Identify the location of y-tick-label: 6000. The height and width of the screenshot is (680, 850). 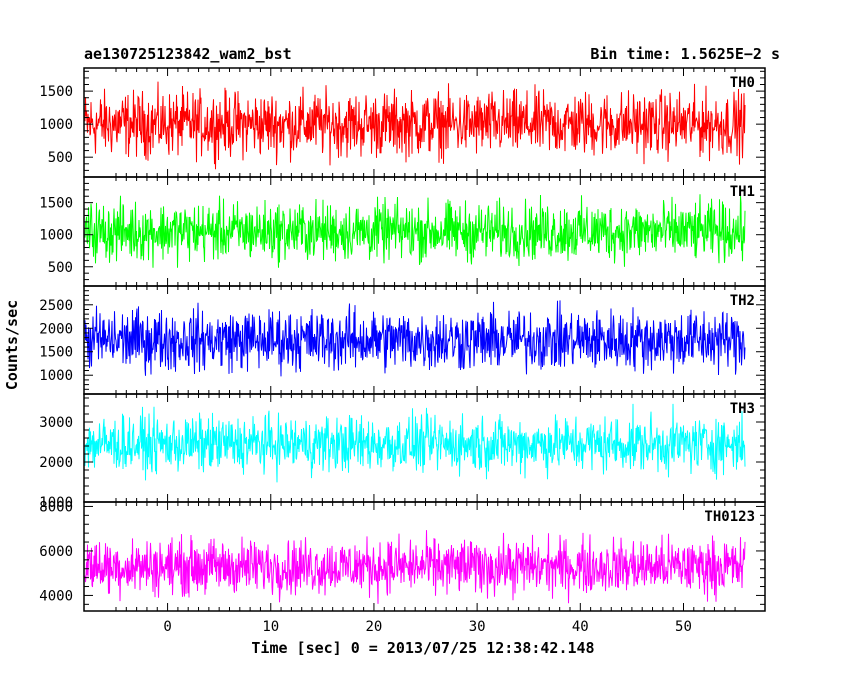
(56, 552).